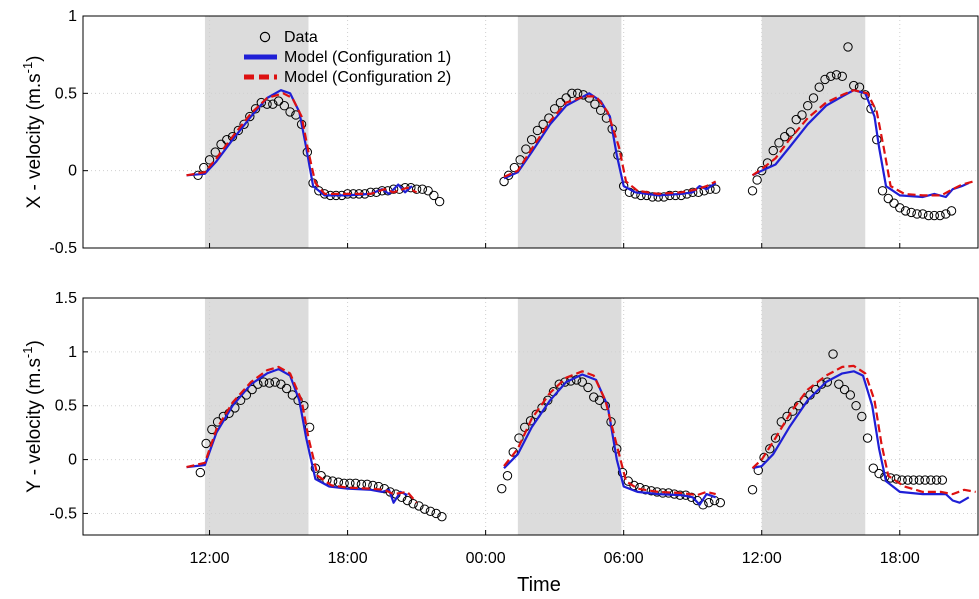 This screenshot has width=979, height=599. Describe the element at coordinates (367, 57) in the screenshot. I see `legend-label-config1: Model (Configuration 1)` at that location.